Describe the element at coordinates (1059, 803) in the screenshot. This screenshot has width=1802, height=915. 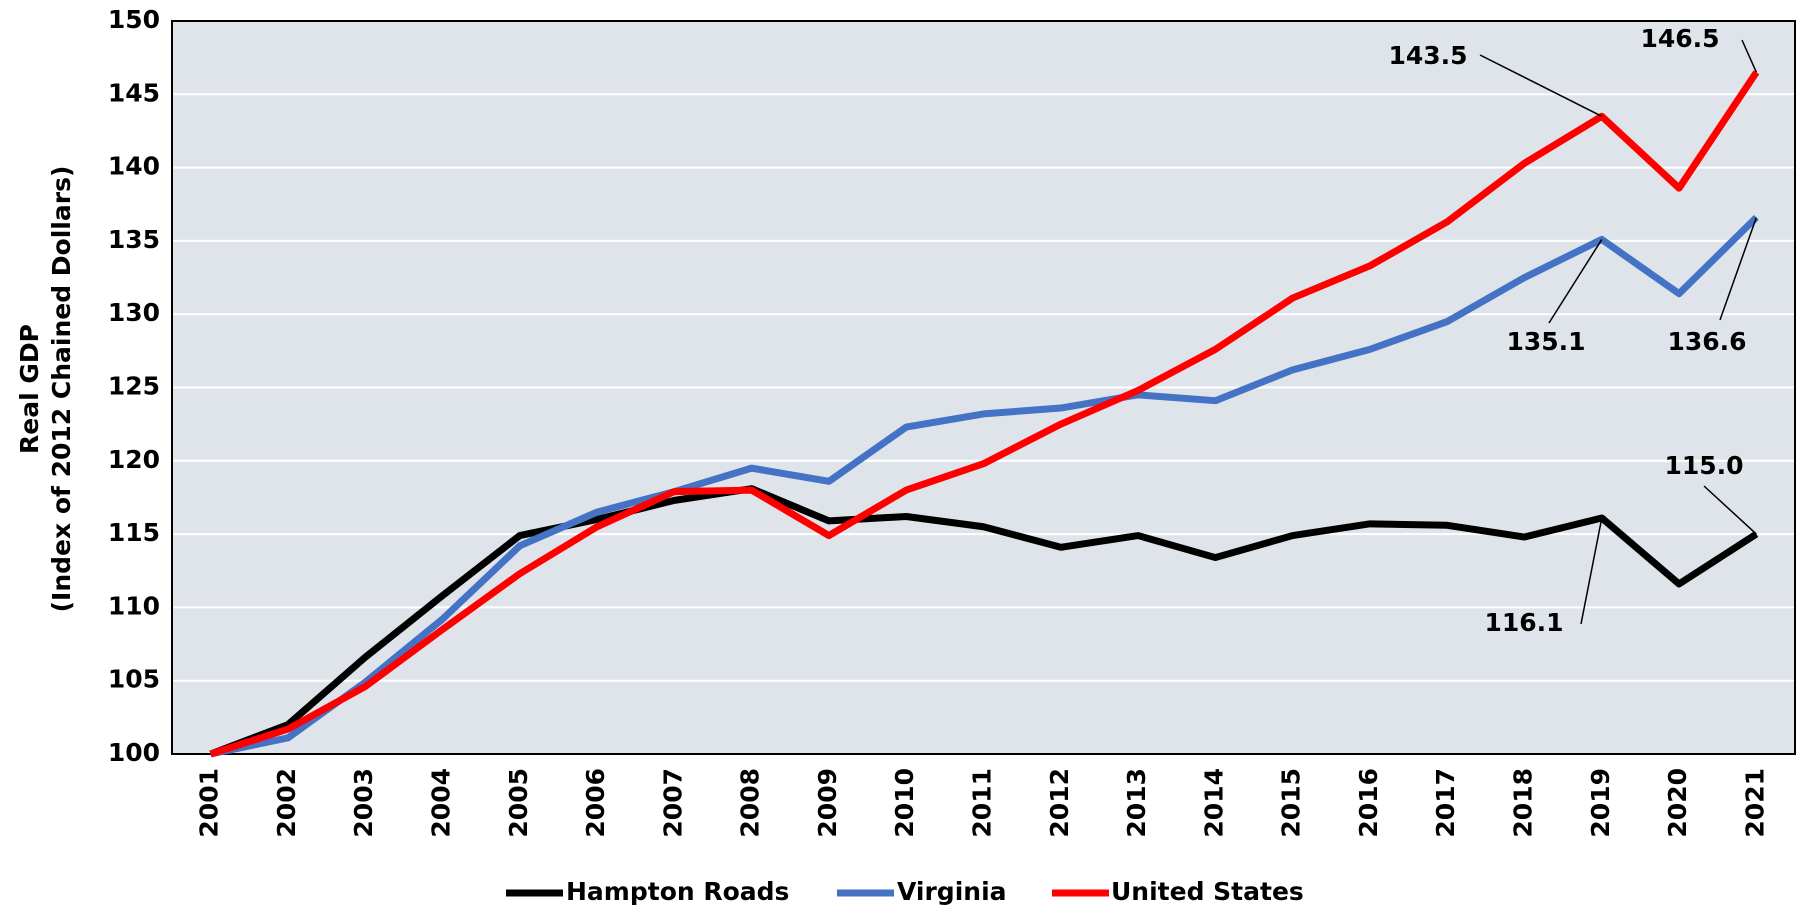
I see `x-tick-label: 2012` at that location.